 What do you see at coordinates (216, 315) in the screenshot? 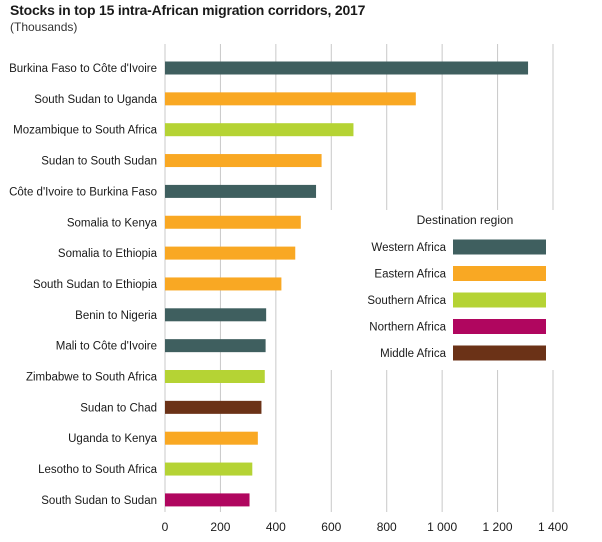
I see `bar-benin-to-nigeria` at bounding box center [216, 315].